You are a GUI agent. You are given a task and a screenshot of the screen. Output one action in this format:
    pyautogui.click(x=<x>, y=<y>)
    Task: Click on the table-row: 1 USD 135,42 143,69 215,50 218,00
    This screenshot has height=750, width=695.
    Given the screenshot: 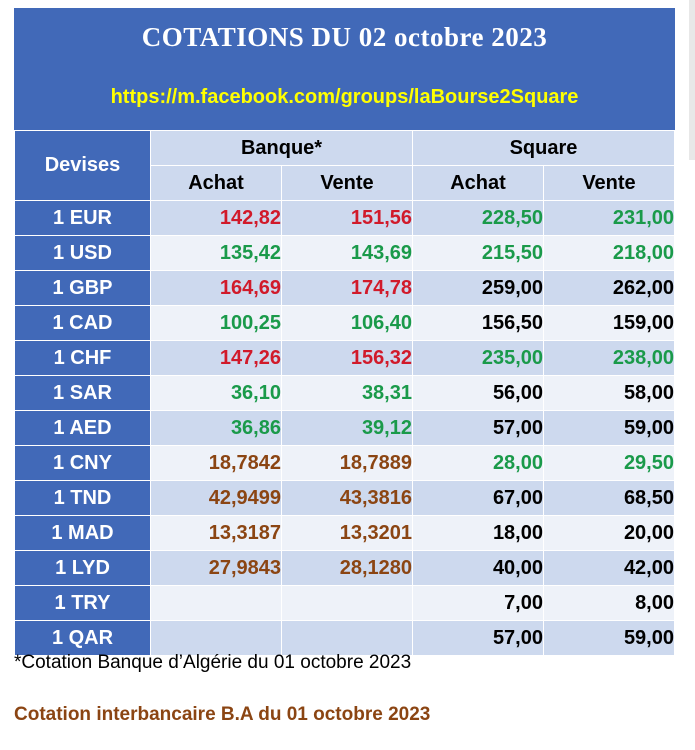 What is the action you would take?
    pyautogui.click(x=344, y=253)
    